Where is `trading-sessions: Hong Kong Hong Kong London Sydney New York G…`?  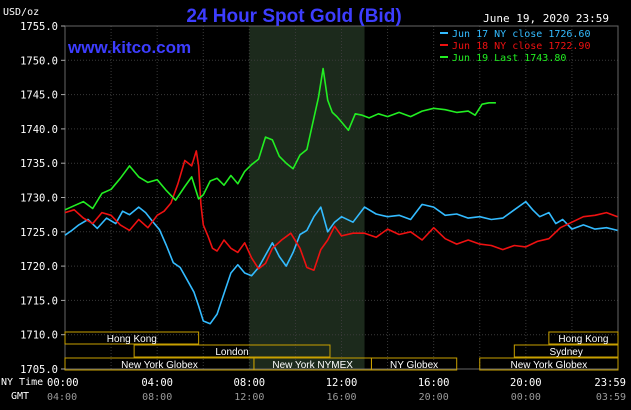 trading-sessions: Hong Kong Hong Kong London Sydney New York G… is located at coordinates (341, 351).